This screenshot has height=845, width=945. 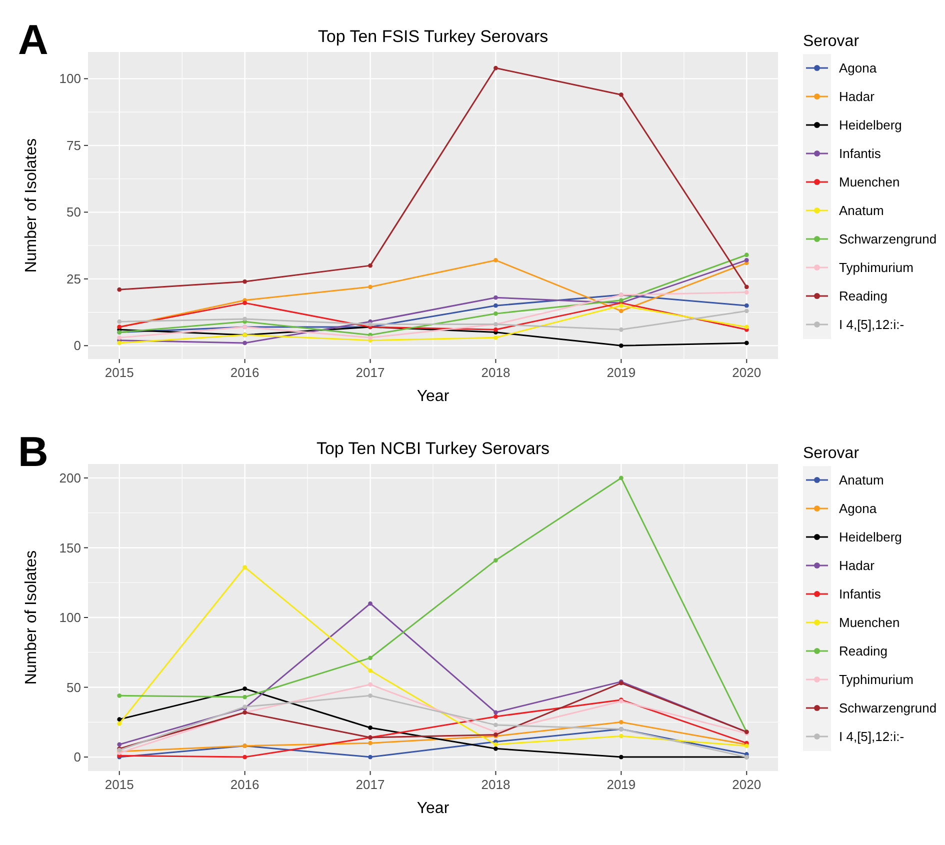 I want to click on y-tick-label: 25, so click(x=73, y=278).